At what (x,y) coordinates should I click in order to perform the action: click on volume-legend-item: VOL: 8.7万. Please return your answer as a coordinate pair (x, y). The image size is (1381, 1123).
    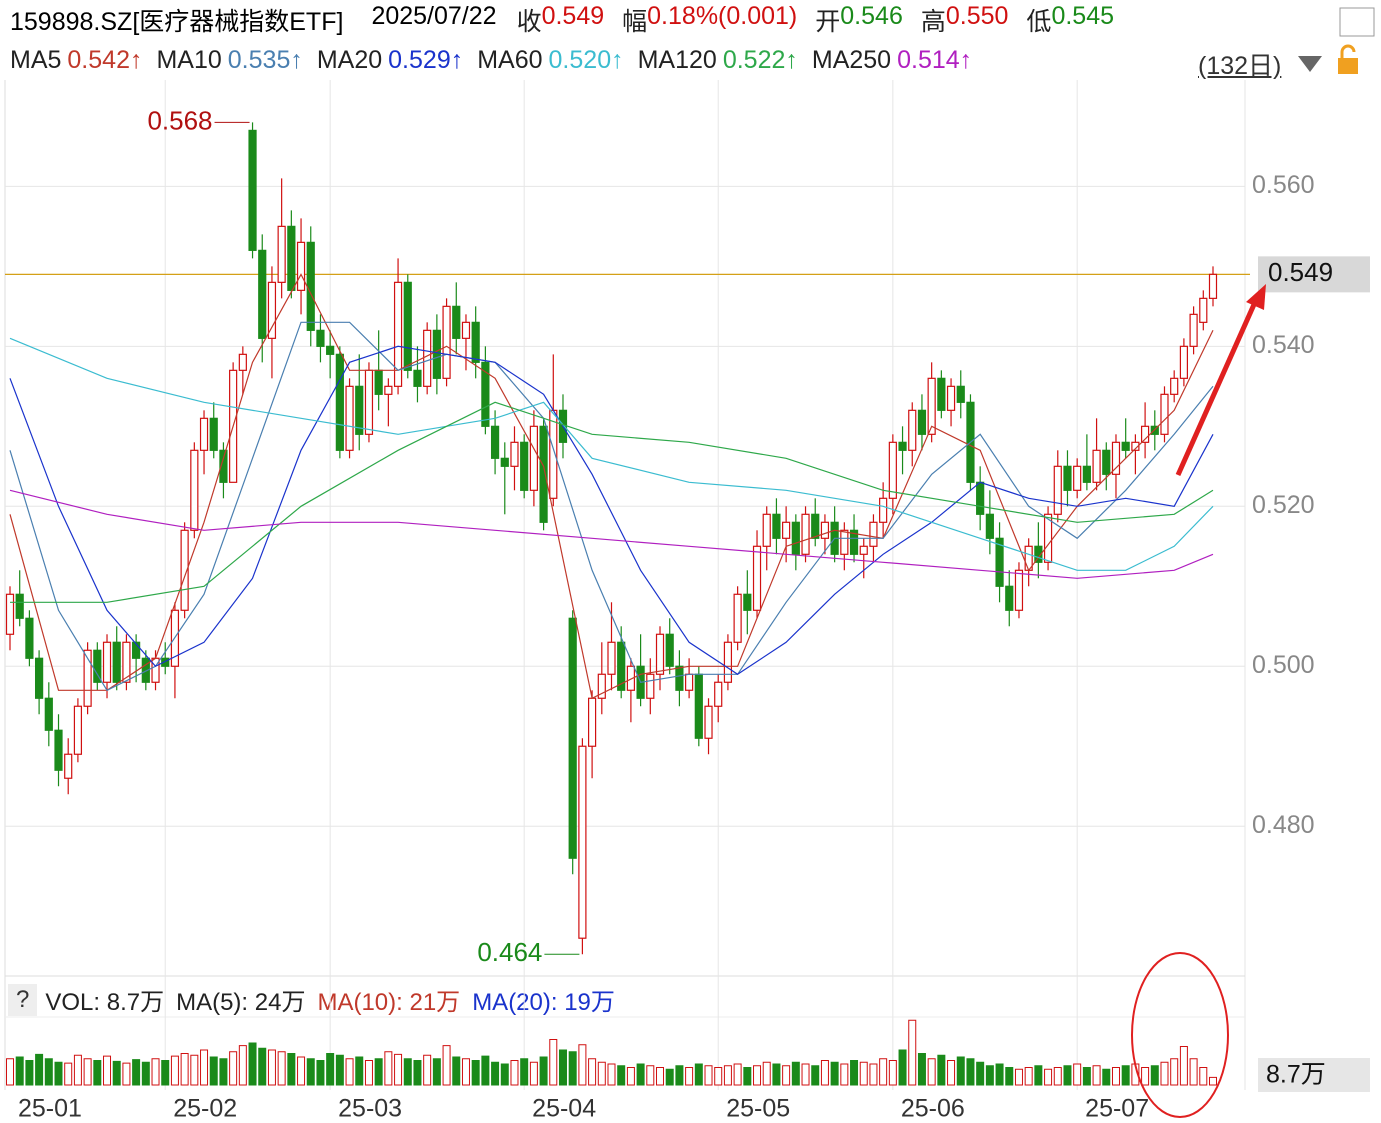
    Looking at the image, I should click on (105, 1002).